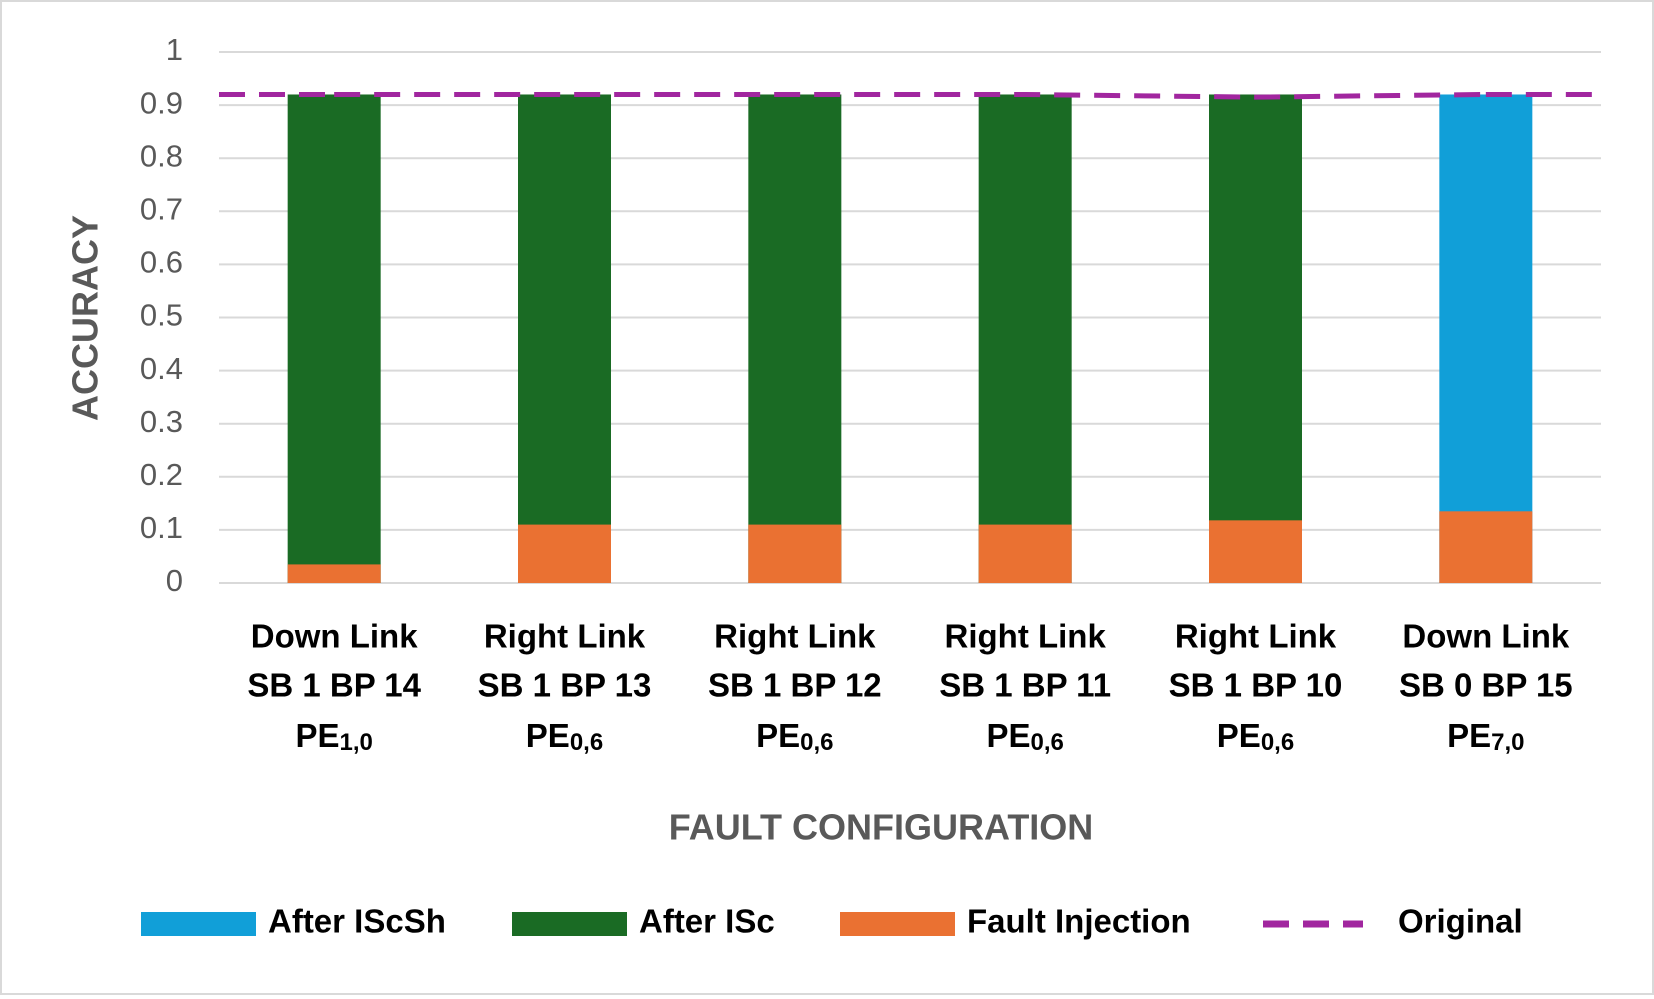  I want to click on x-tick-label: PE1,0, so click(333, 737).